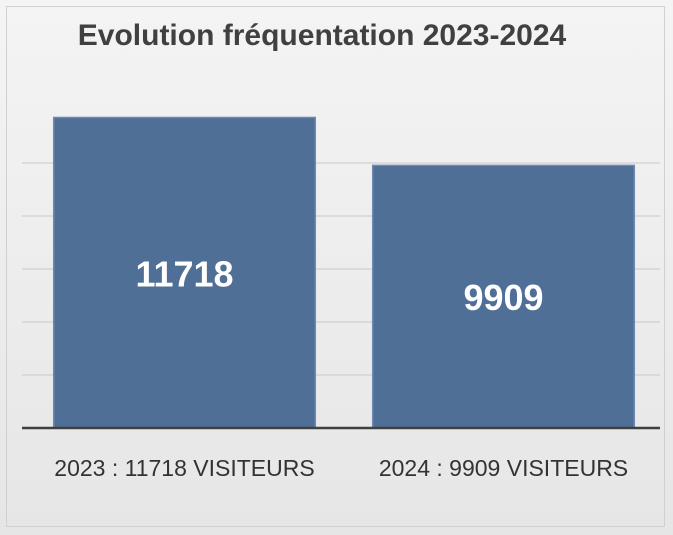 The height and width of the screenshot is (535, 673). I want to click on data-label: 11718, so click(184, 273).